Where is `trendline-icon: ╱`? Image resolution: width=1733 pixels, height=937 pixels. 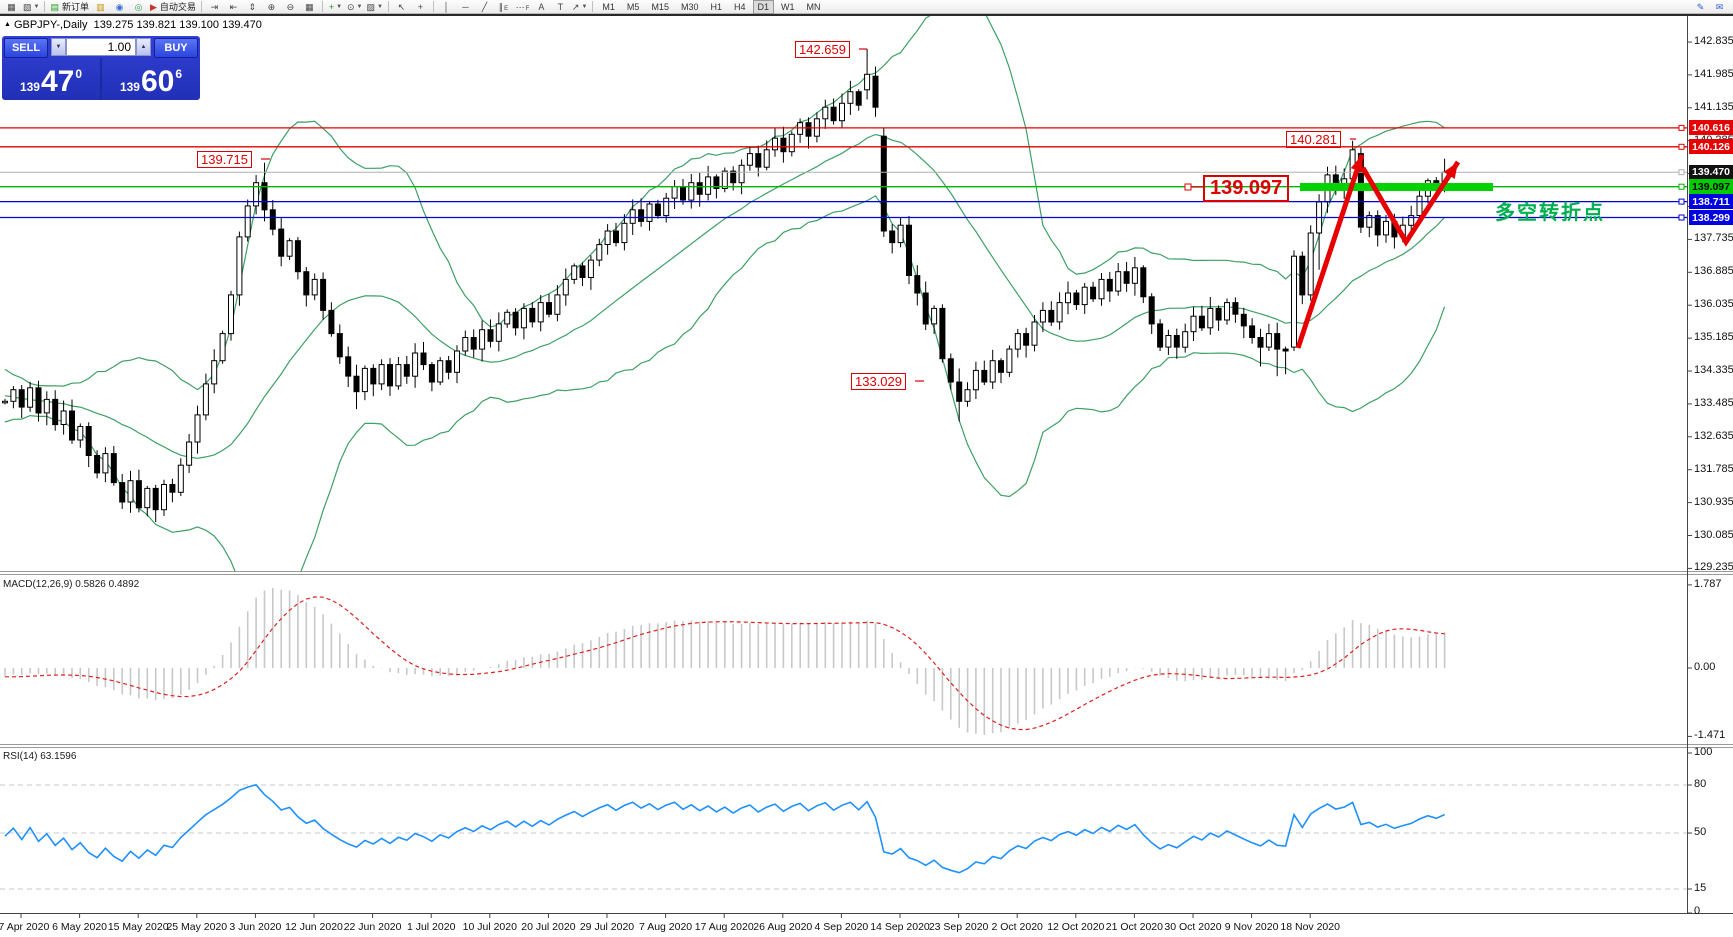
trendline-icon: ╱ is located at coordinates (484, 6).